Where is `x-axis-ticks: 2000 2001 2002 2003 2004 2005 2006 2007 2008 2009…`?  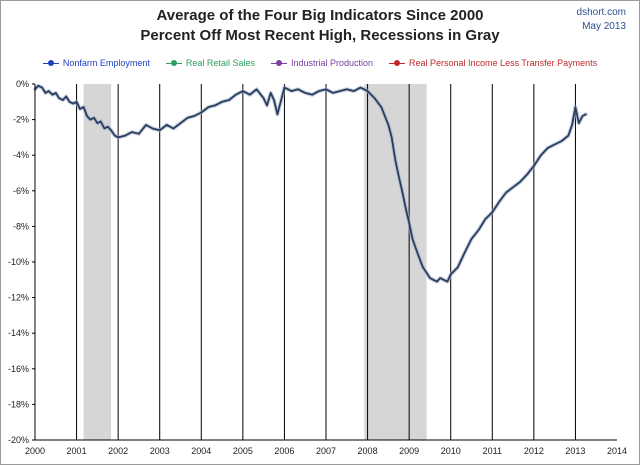
x-axis-ticks: 2000 2001 2002 2003 2004 2005 2006 2007 2008 2009… is located at coordinates (326, 451).